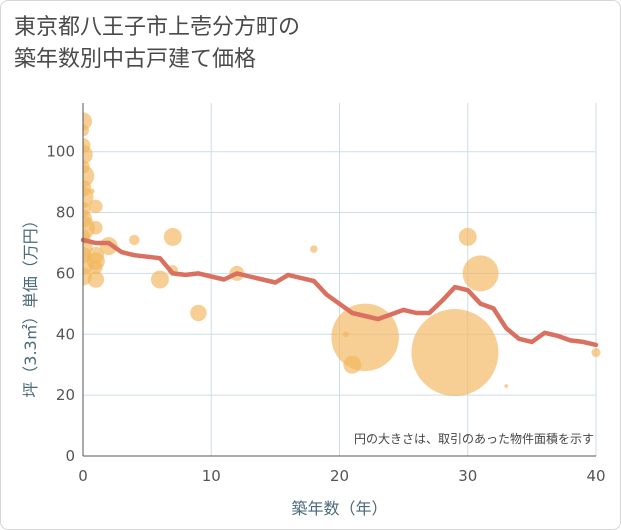  I want to click on y-tick-label: 100, so click(60, 152).